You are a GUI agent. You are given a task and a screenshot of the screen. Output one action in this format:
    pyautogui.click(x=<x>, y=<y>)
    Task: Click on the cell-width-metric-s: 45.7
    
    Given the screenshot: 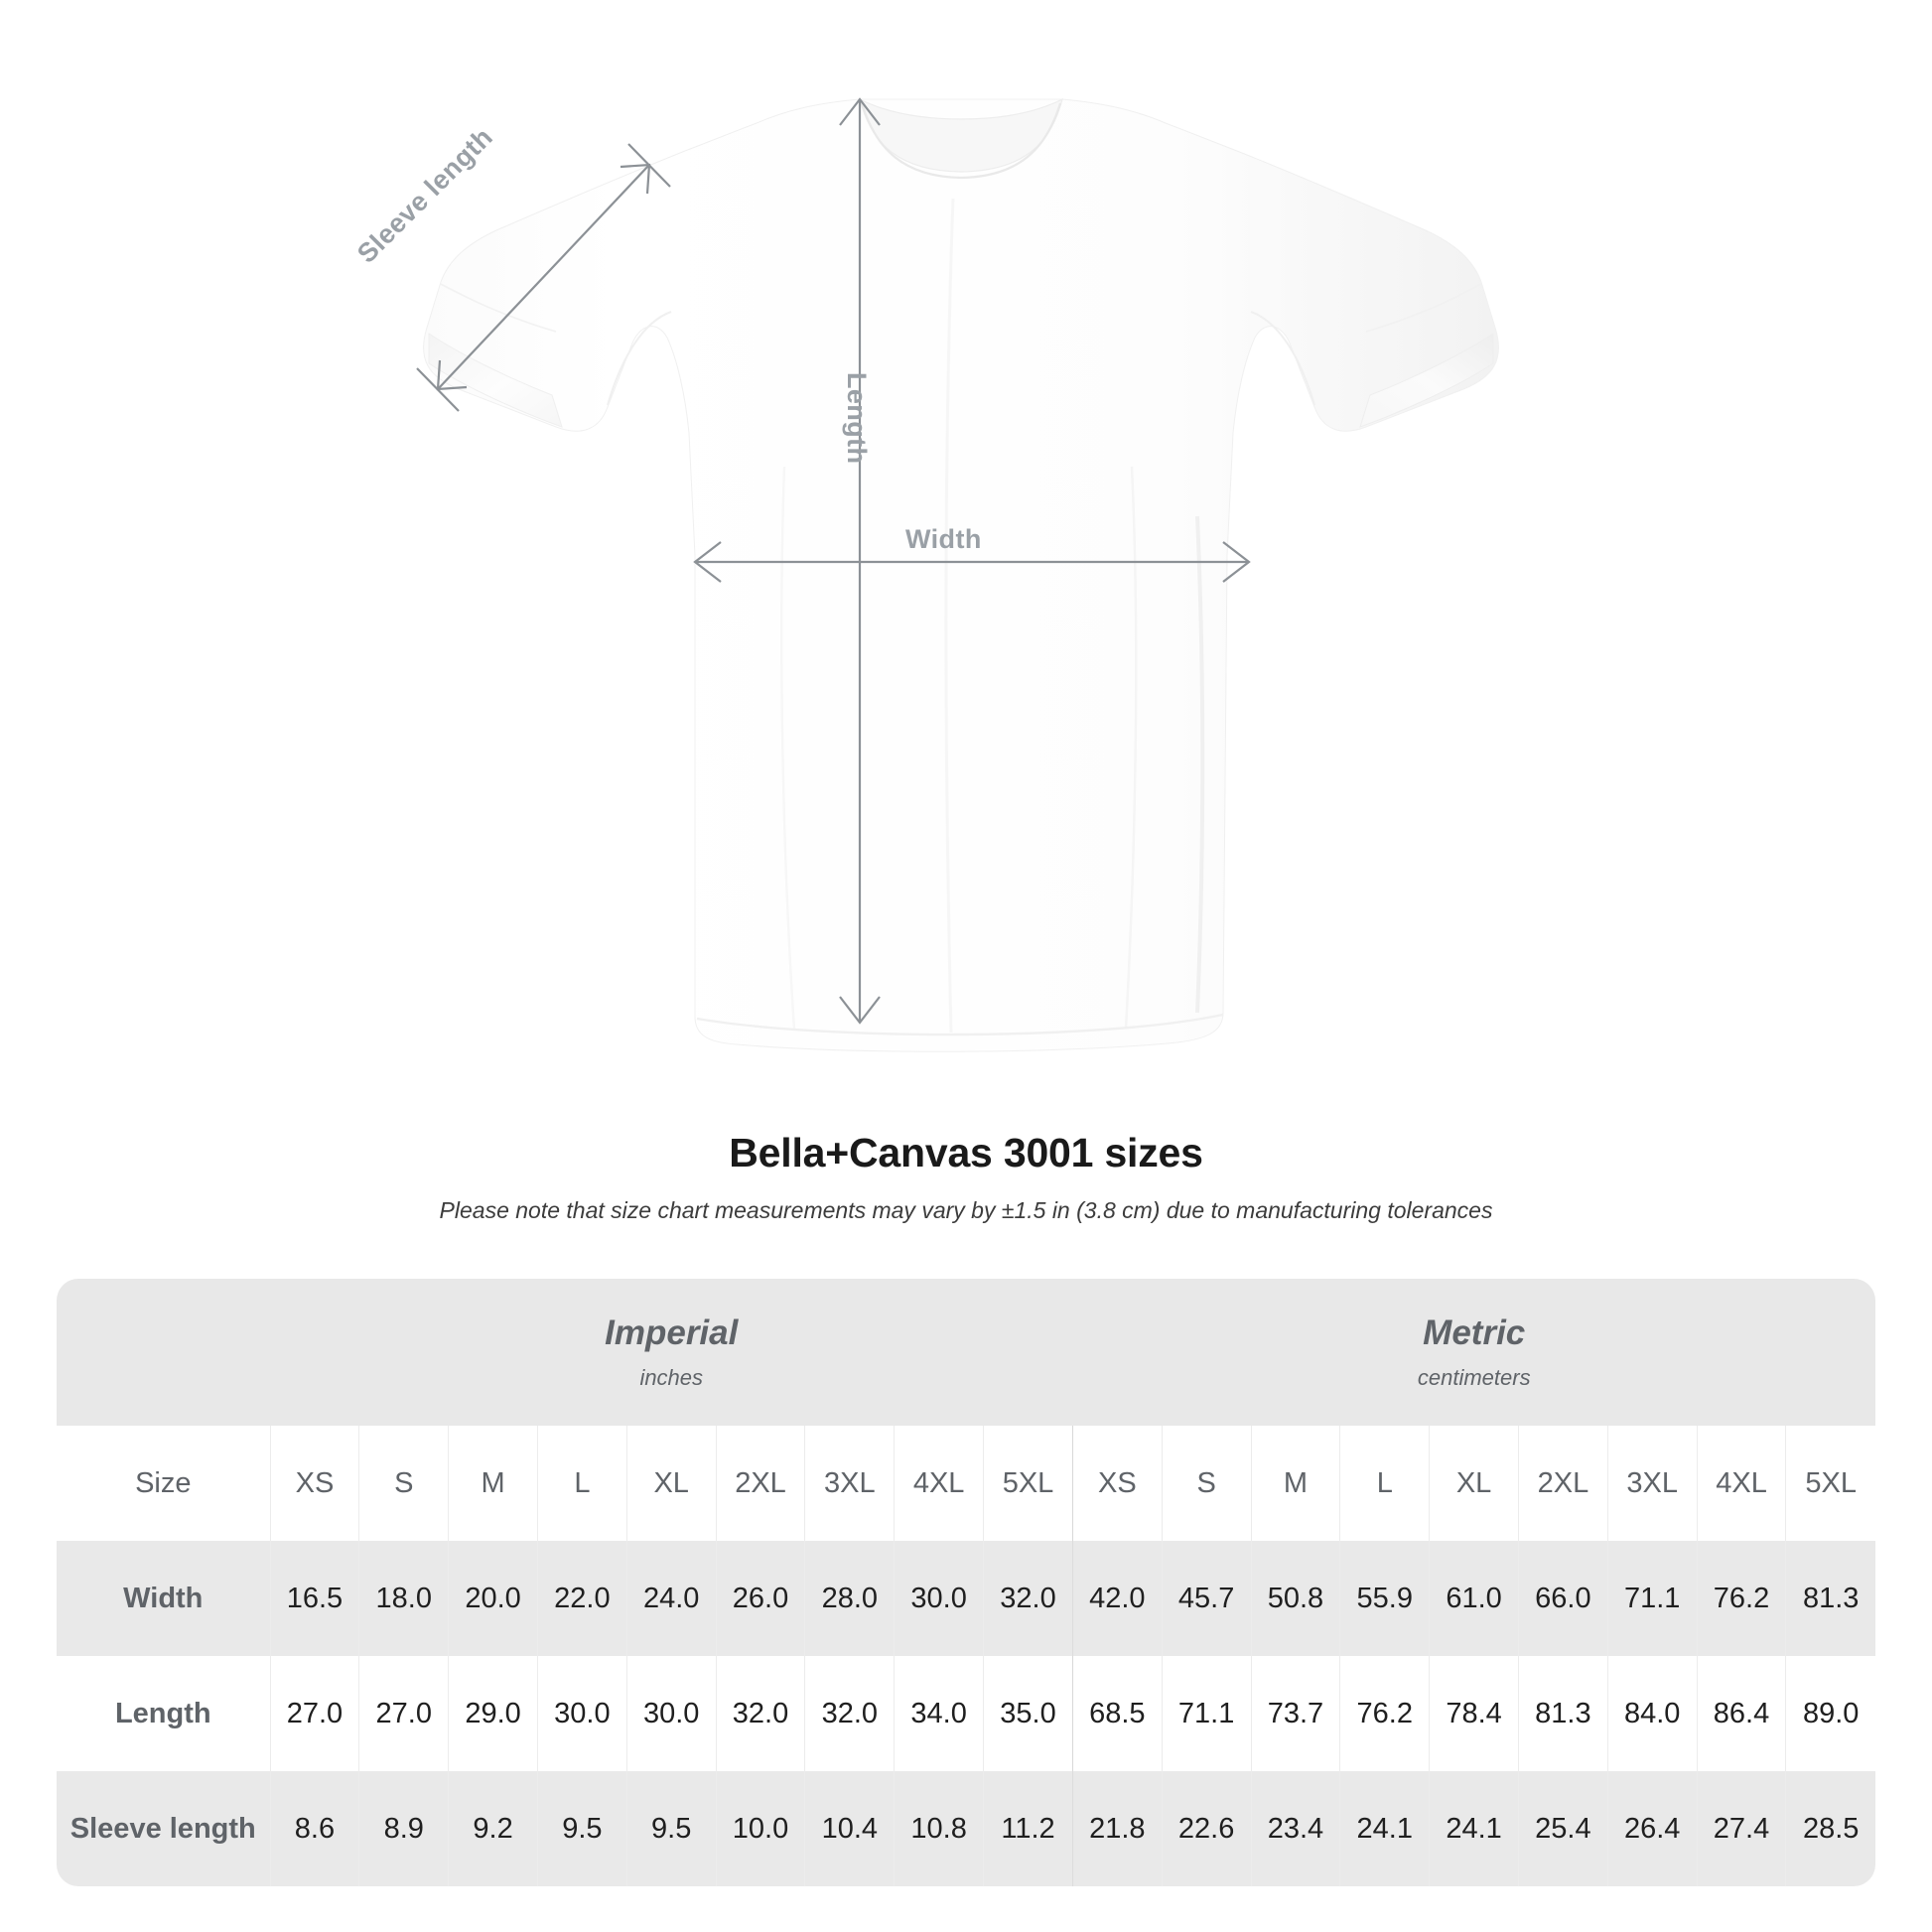 What is the action you would take?
    pyautogui.click(x=1207, y=1599)
    